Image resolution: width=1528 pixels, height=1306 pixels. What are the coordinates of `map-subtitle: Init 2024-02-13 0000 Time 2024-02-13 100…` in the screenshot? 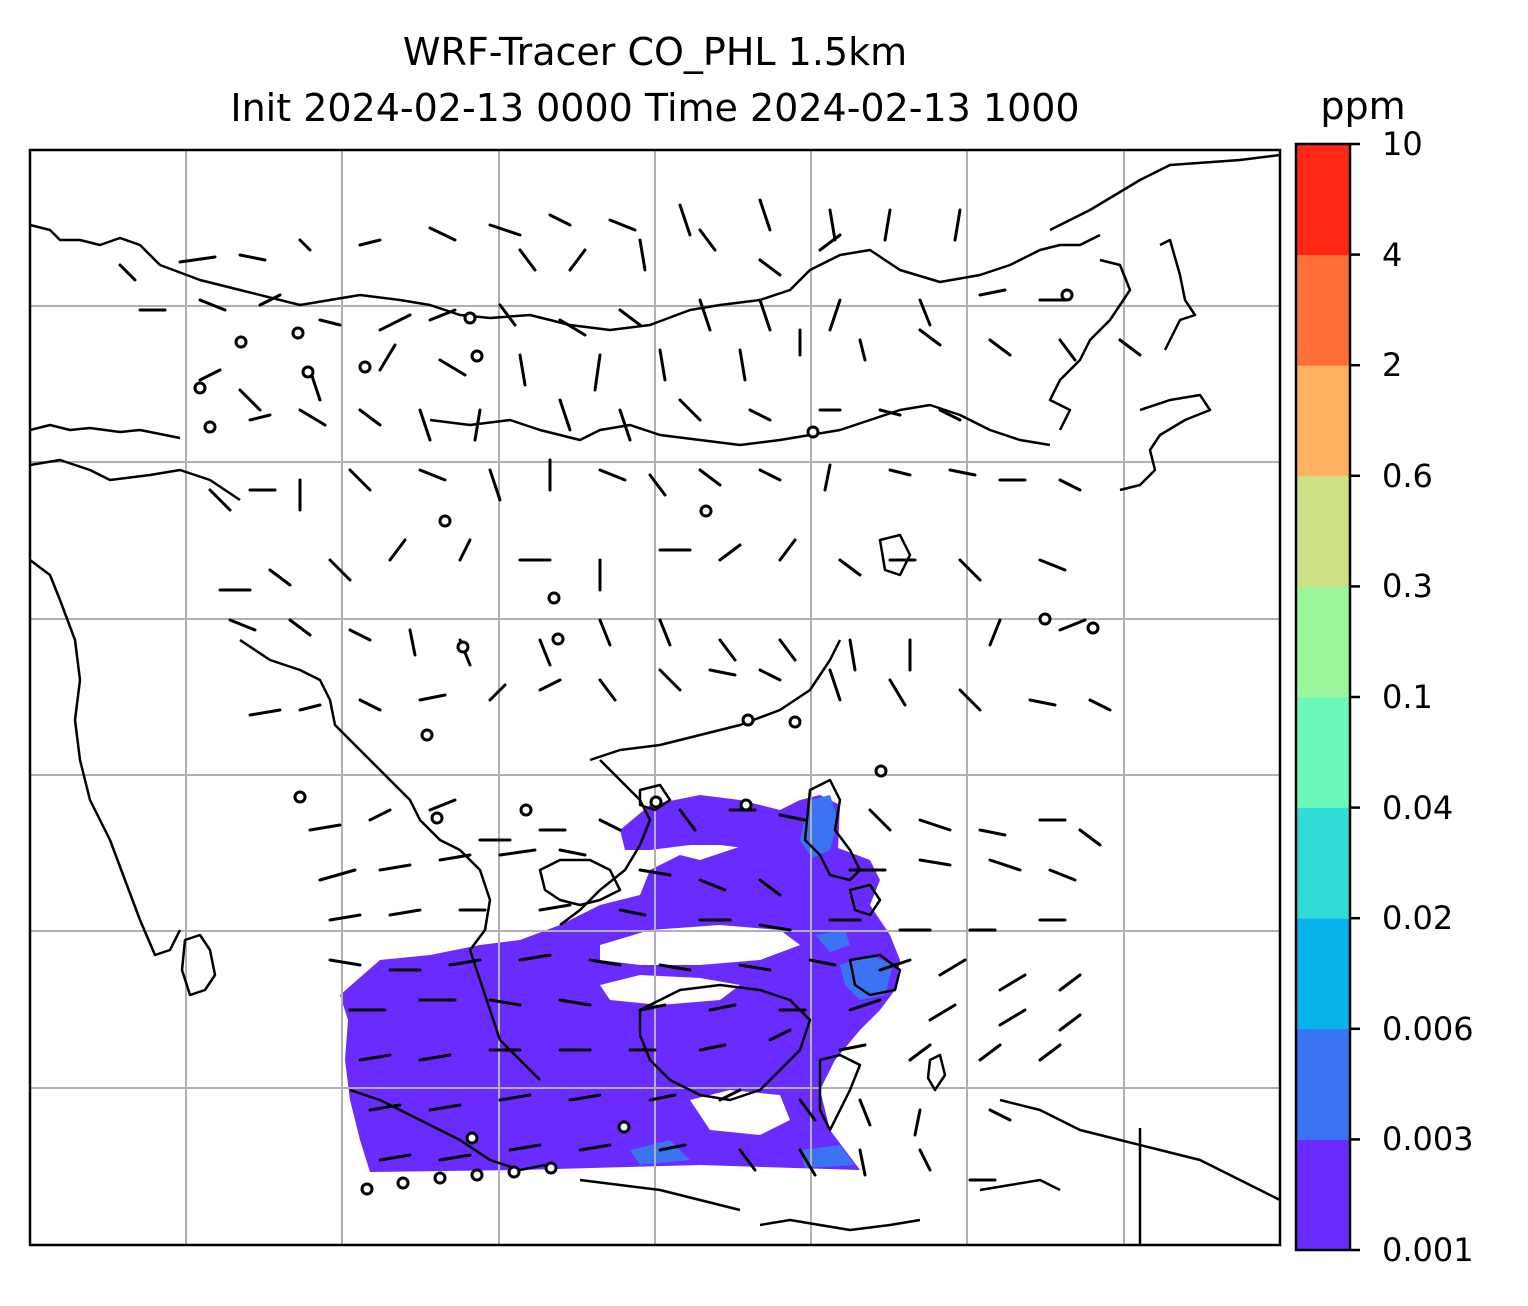 It's located at (655, 108).